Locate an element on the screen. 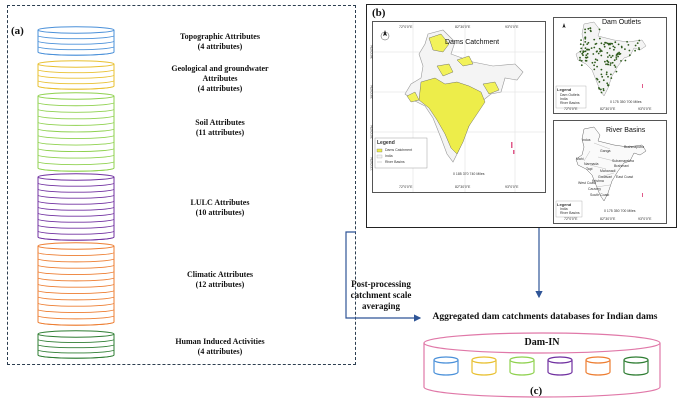 This screenshot has height=407, width=685. soil-title: Soil Attributes is located at coordinates (220, 122).